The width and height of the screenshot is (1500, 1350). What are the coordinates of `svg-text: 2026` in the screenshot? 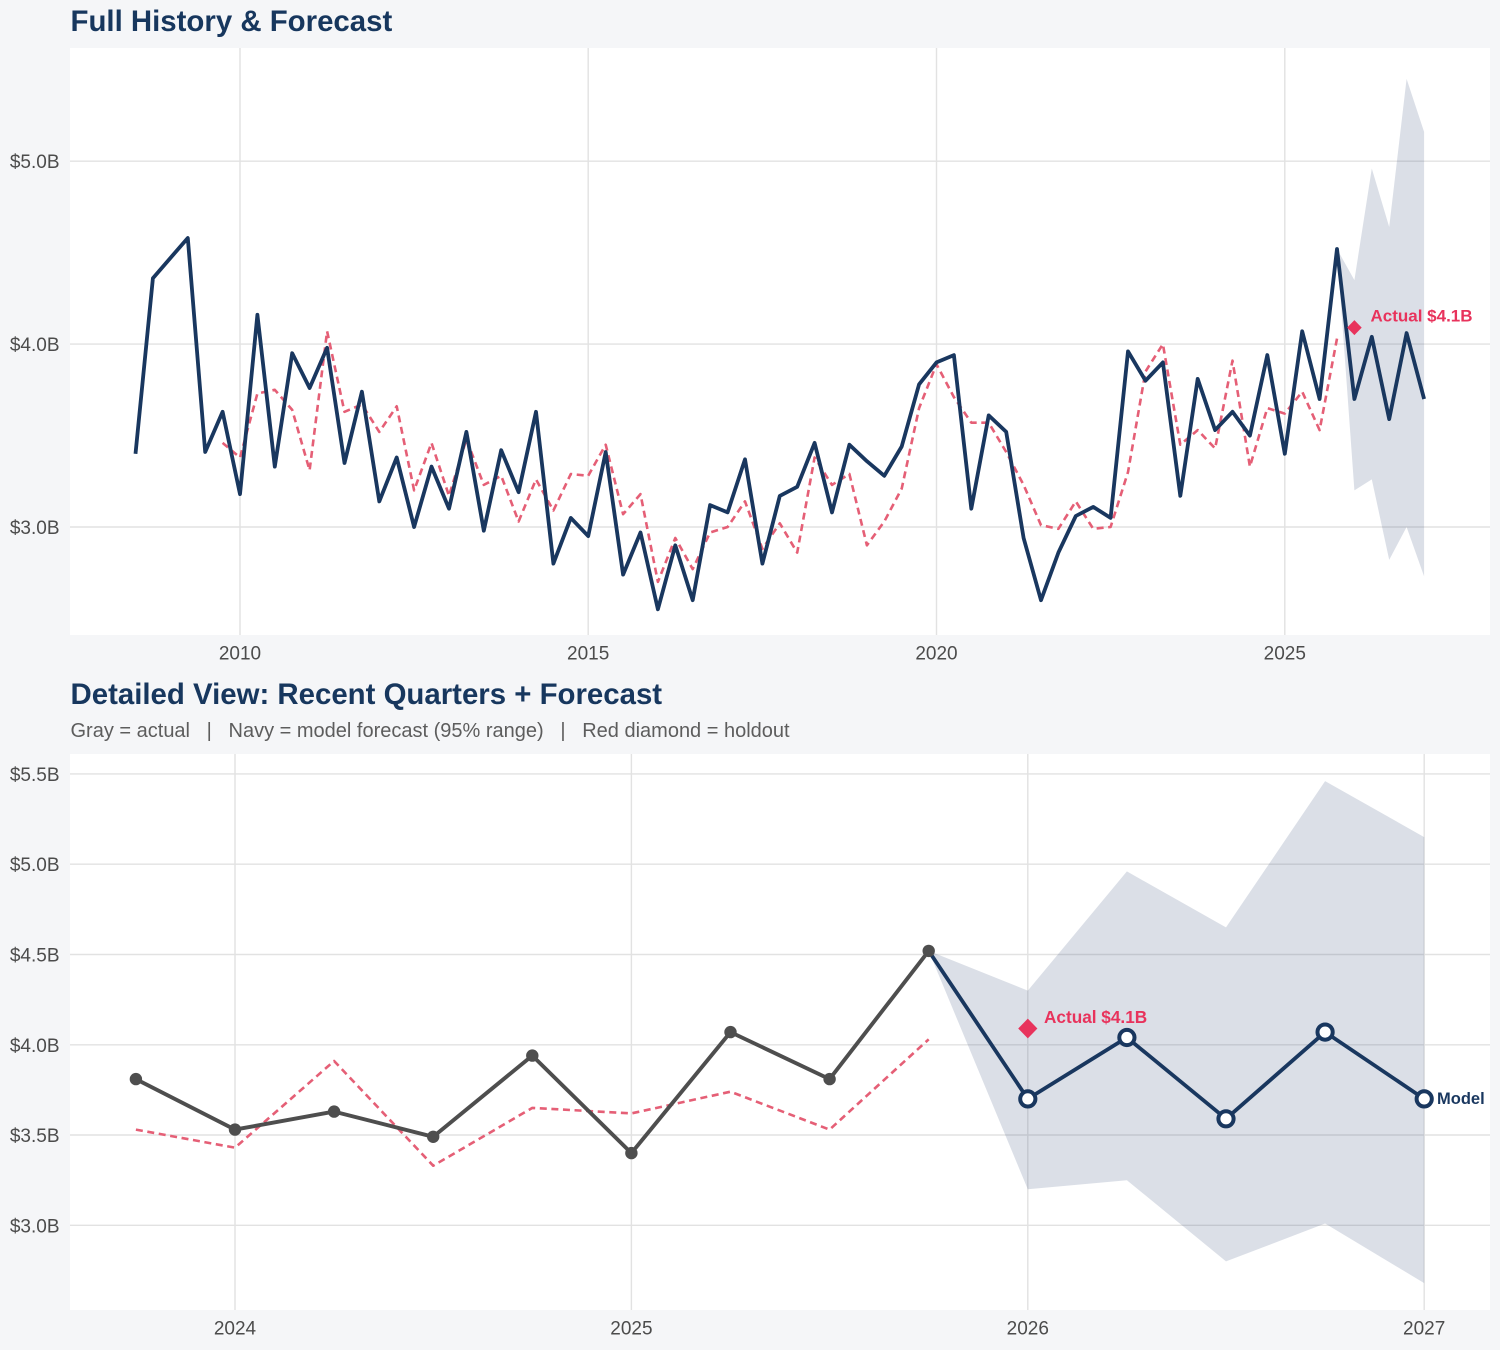 It's located at (1028, 1329).